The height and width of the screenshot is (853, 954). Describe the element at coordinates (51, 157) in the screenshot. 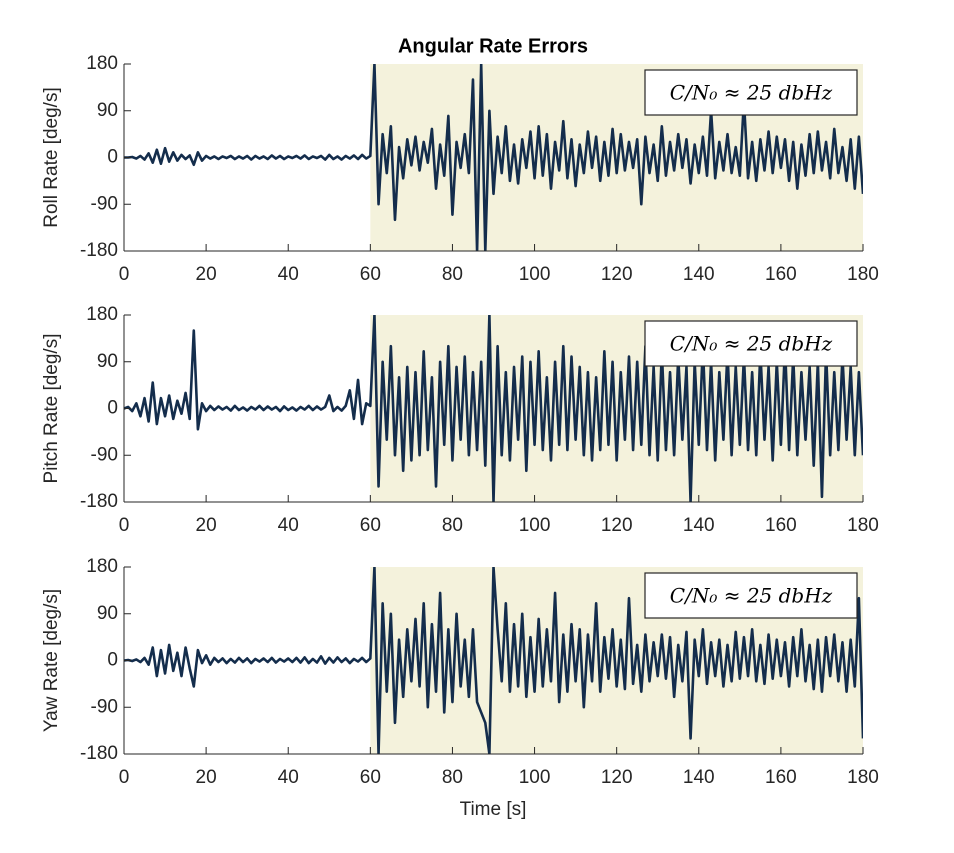

I see `y-axis-label: Roll Rate [deg/s]` at that location.